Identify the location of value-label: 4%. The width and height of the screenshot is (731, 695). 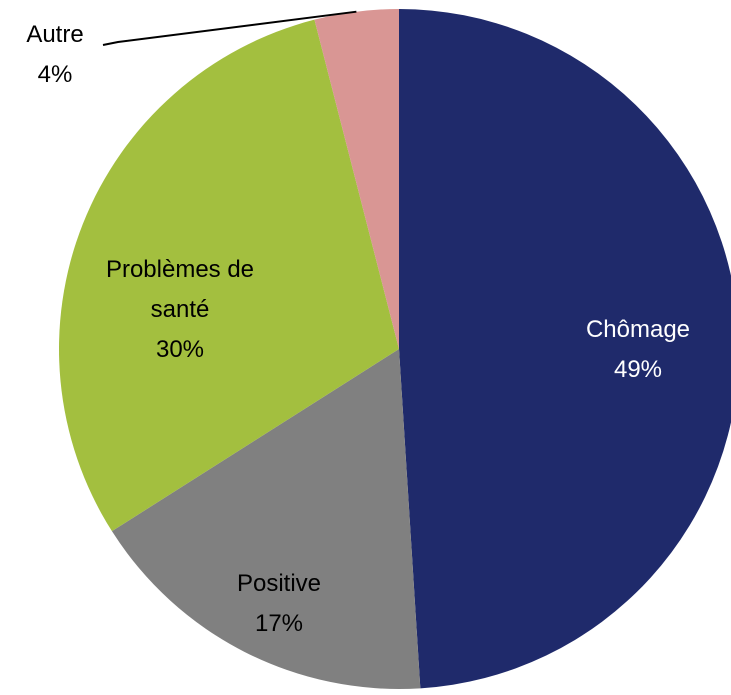
(55, 74).